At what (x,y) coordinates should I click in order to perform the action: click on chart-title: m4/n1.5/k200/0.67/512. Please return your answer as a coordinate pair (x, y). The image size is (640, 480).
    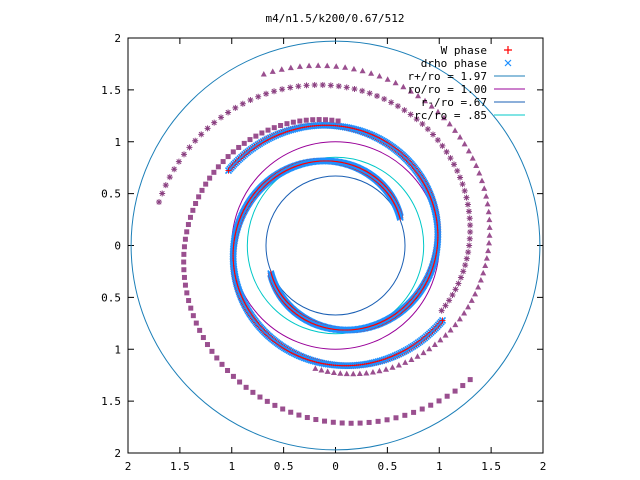
    Looking at the image, I should click on (334, 18).